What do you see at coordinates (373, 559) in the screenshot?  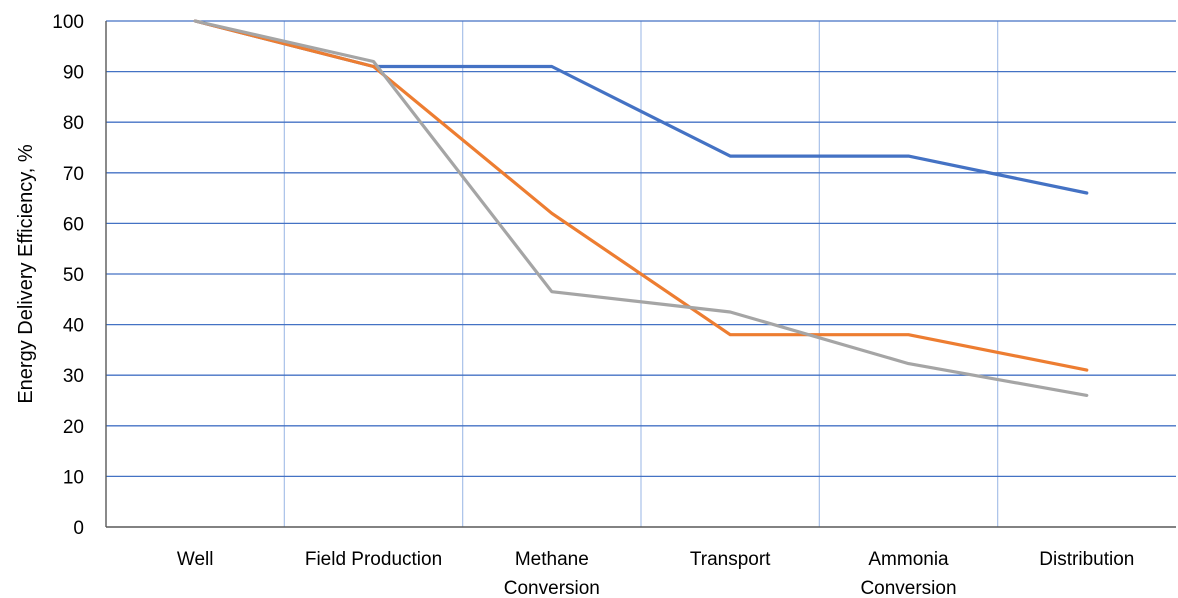 I see `x-category-label: Field Production` at bounding box center [373, 559].